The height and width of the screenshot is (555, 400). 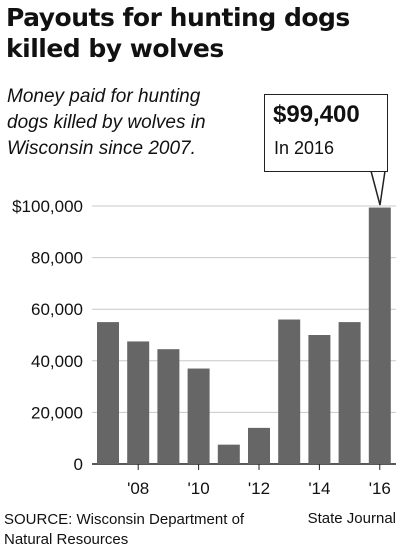 What do you see at coordinates (319, 488) in the screenshot?
I see `x-tick-label: '14` at bounding box center [319, 488].